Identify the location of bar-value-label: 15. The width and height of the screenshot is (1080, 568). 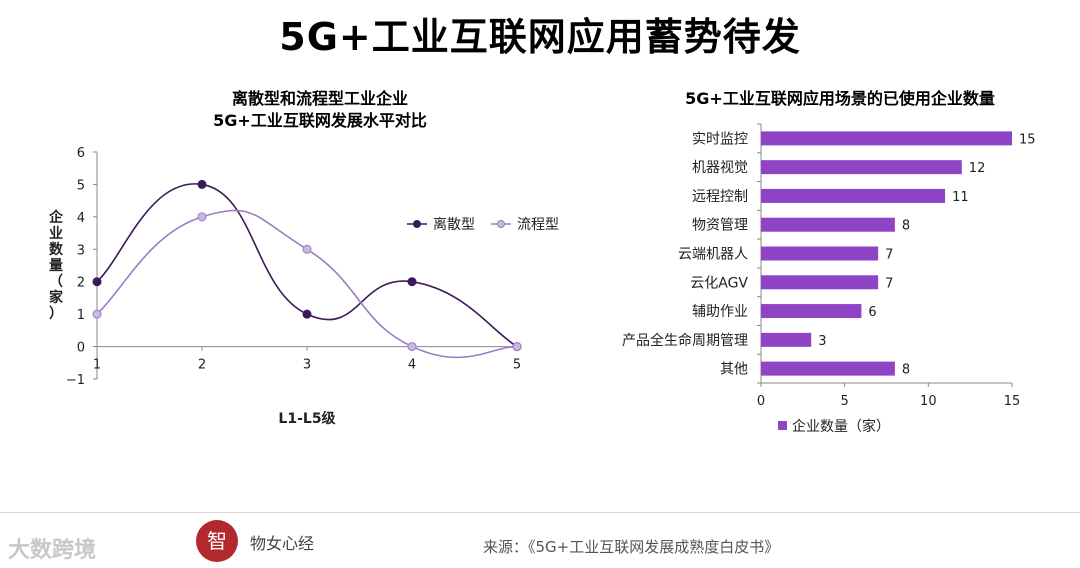
(1027, 139).